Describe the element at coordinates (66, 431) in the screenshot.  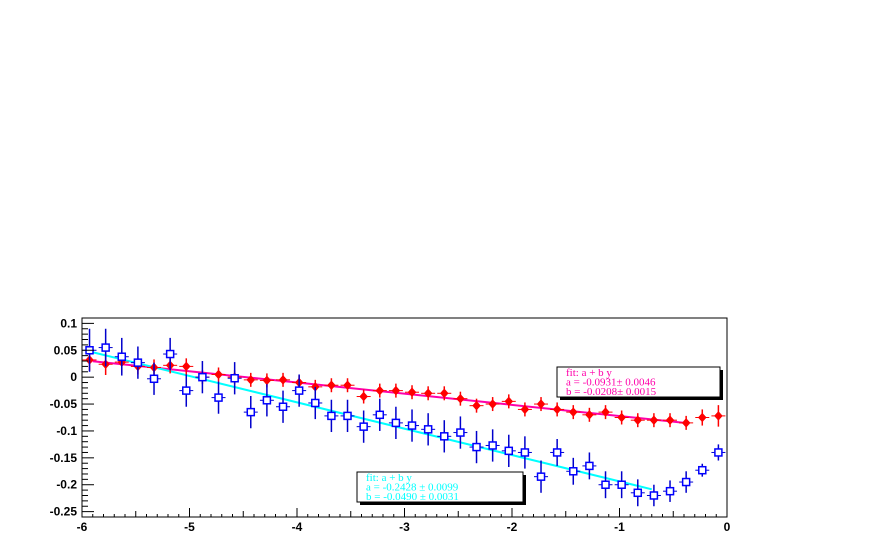
I see `y-tick-label: -0.1` at that location.